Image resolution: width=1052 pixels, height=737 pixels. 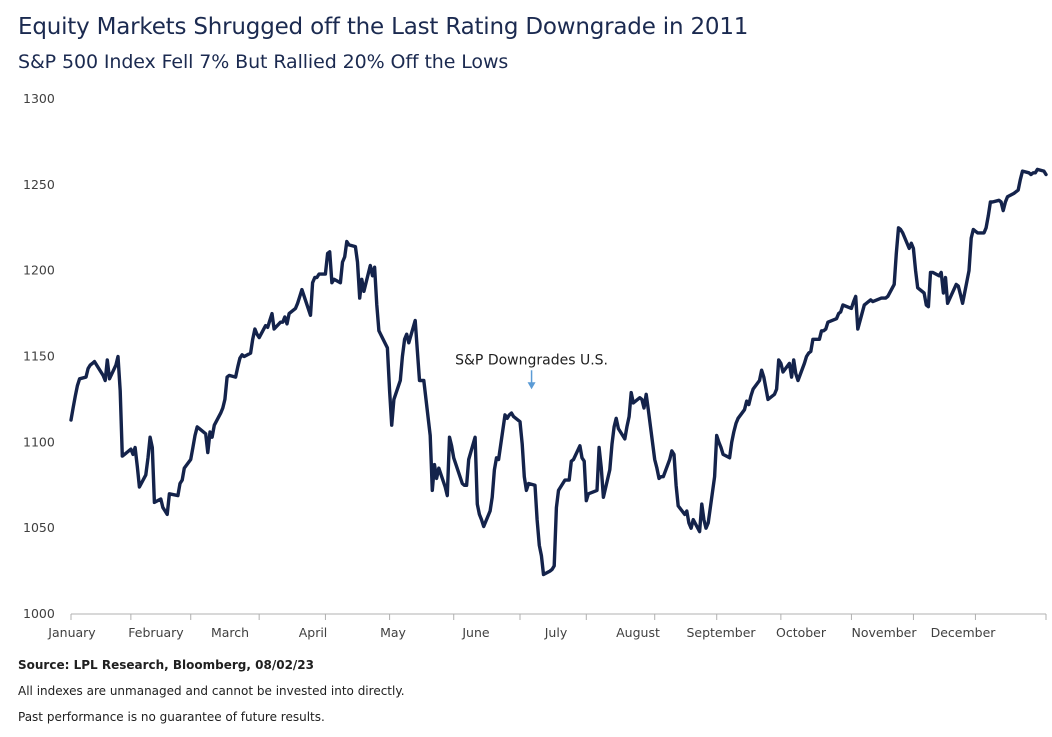 I want to click on y-tick-label: 1000, so click(x=39, y=613).